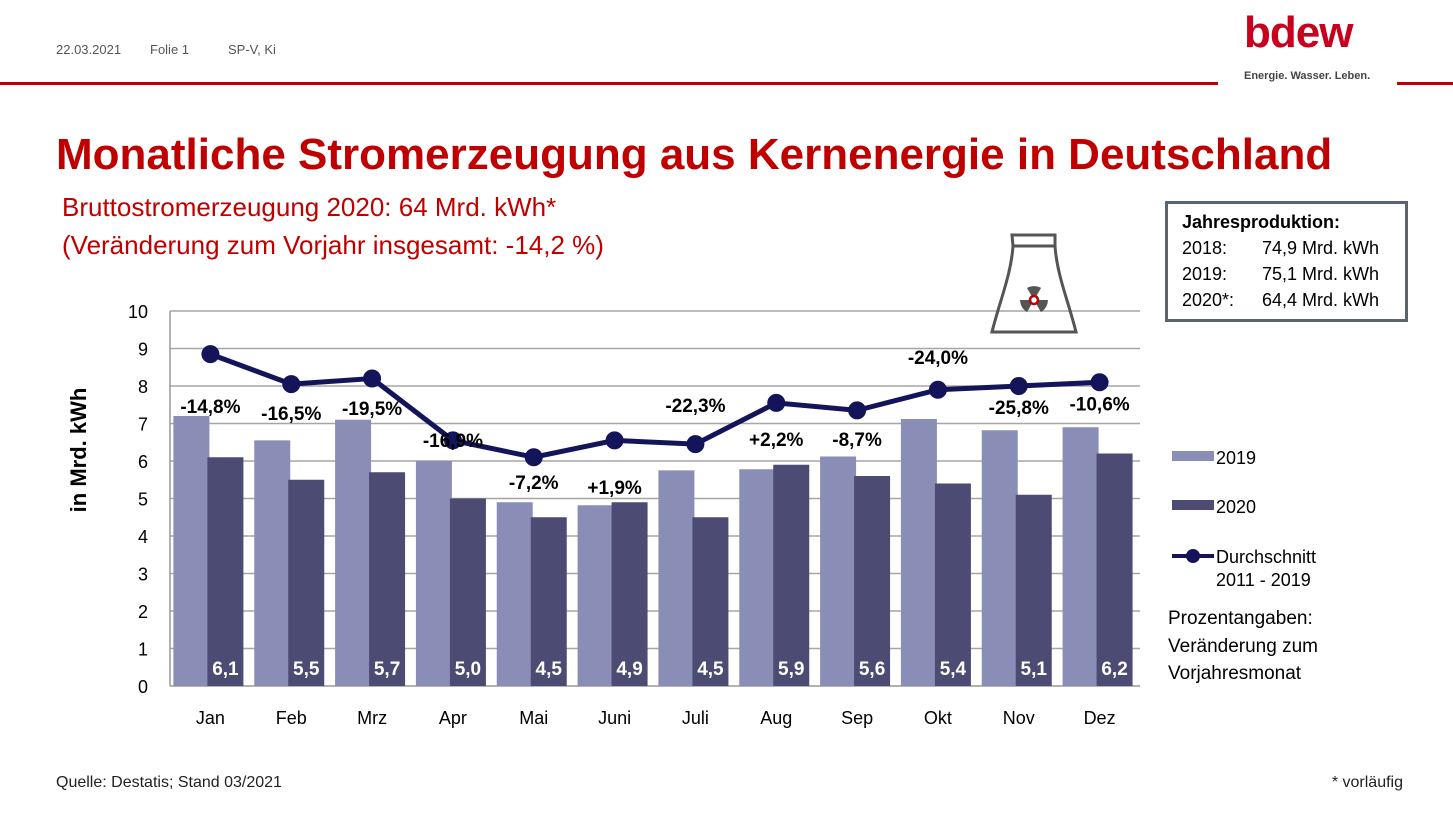  What do you see at coordinates (776, 718) in the screenshot?
I see `x-tick-label: Aug` at bounding box center [776, 718].